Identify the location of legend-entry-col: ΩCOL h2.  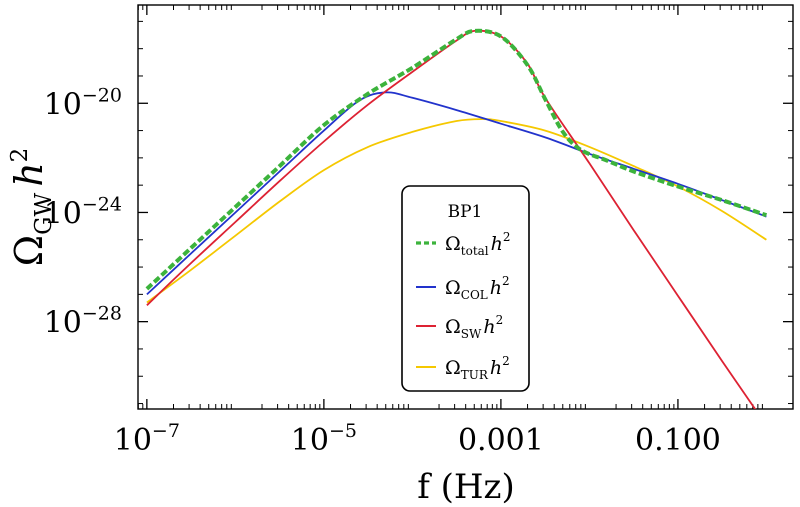
(463, 288).